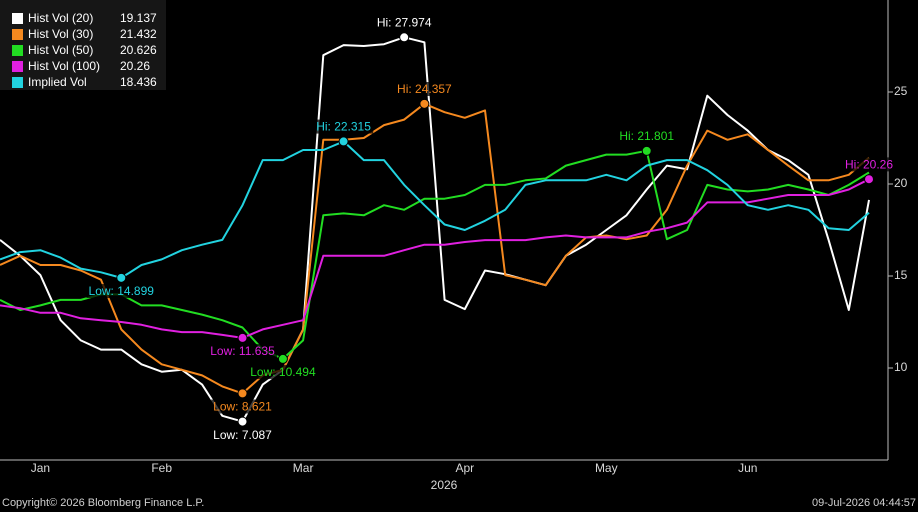  Describe the element at coordinates (138, 82) in the screenshot. I see `legend-value: 18.436` at that location.